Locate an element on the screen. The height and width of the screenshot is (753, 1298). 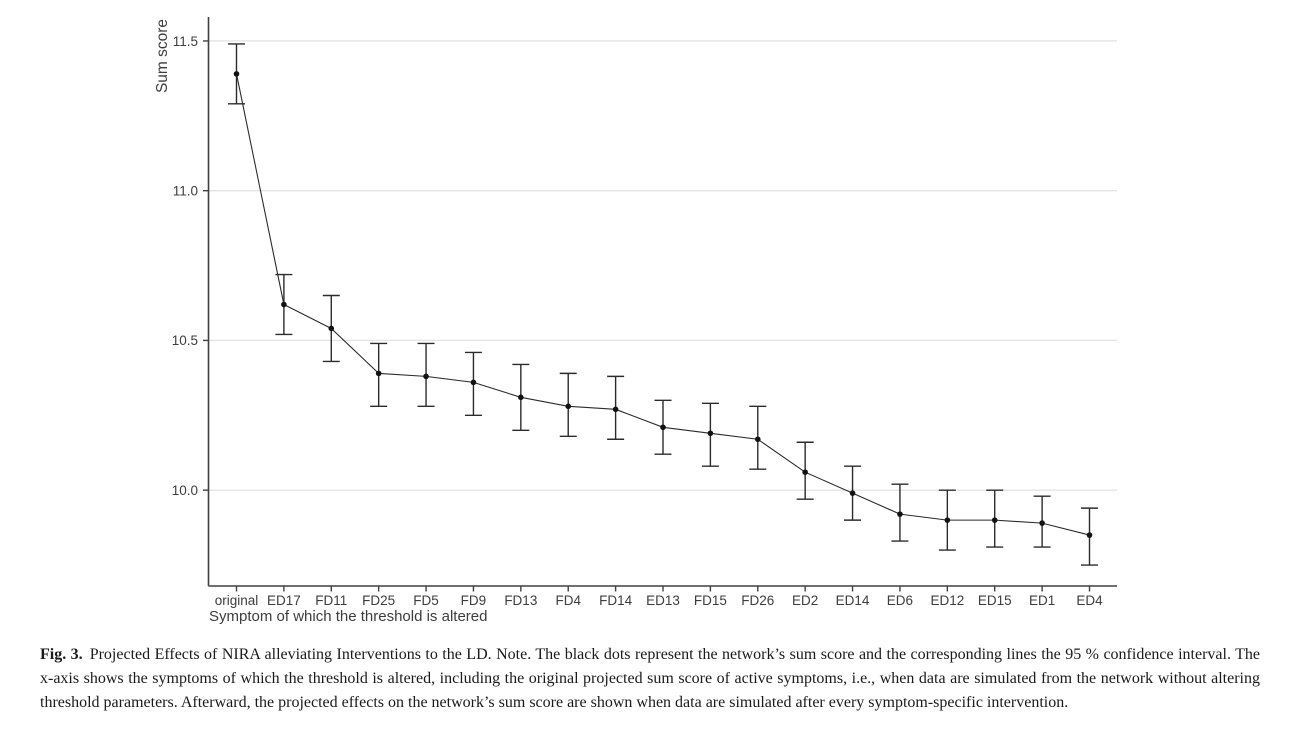
x-tick-label: ED15 is located at coordinates (995, 600).